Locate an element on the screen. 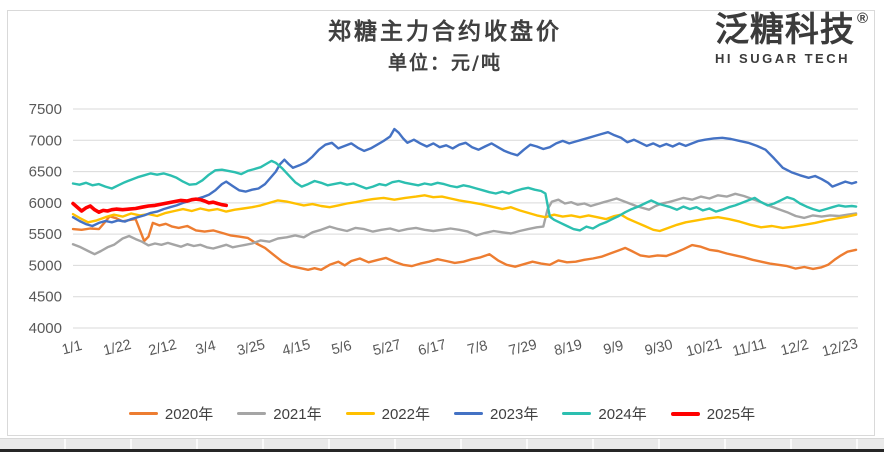 Image resolution: width=884 pixels, height=452 pixels. series-line-2020 is located at coordinates (464, 243).